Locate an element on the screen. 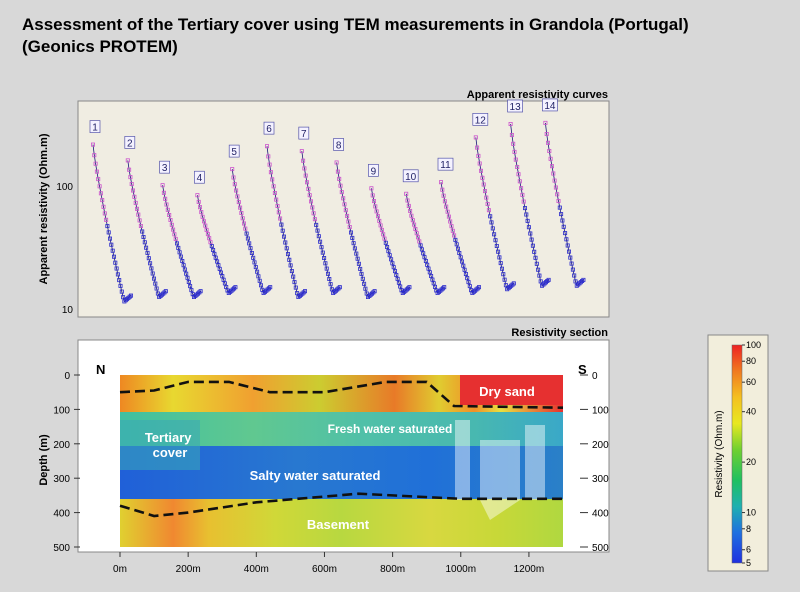 This screenshot has width=800, height=592. curve-label-1: 1 is located at coordinates (95, 128).